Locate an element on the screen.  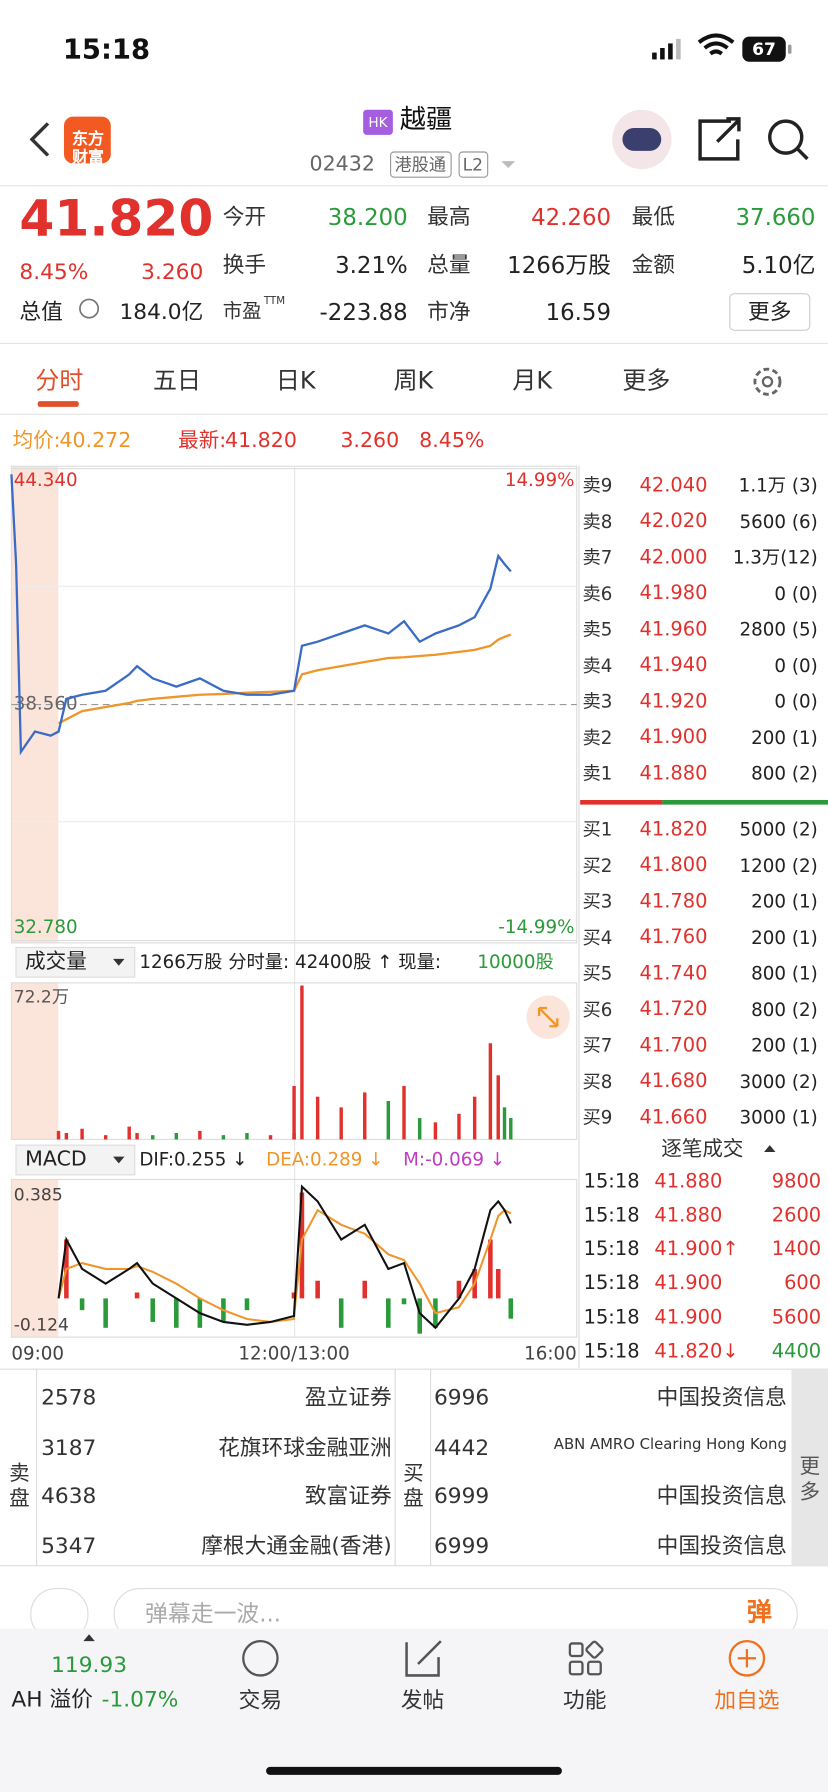
tab: 更多 is located at coordinates (646, 381).